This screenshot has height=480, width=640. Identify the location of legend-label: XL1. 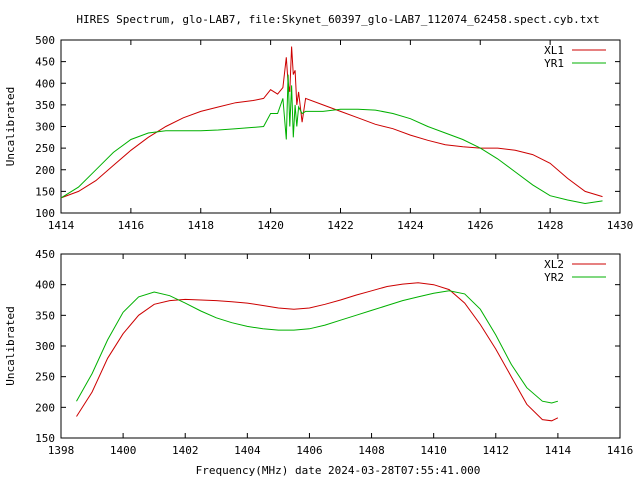
(554, 50).